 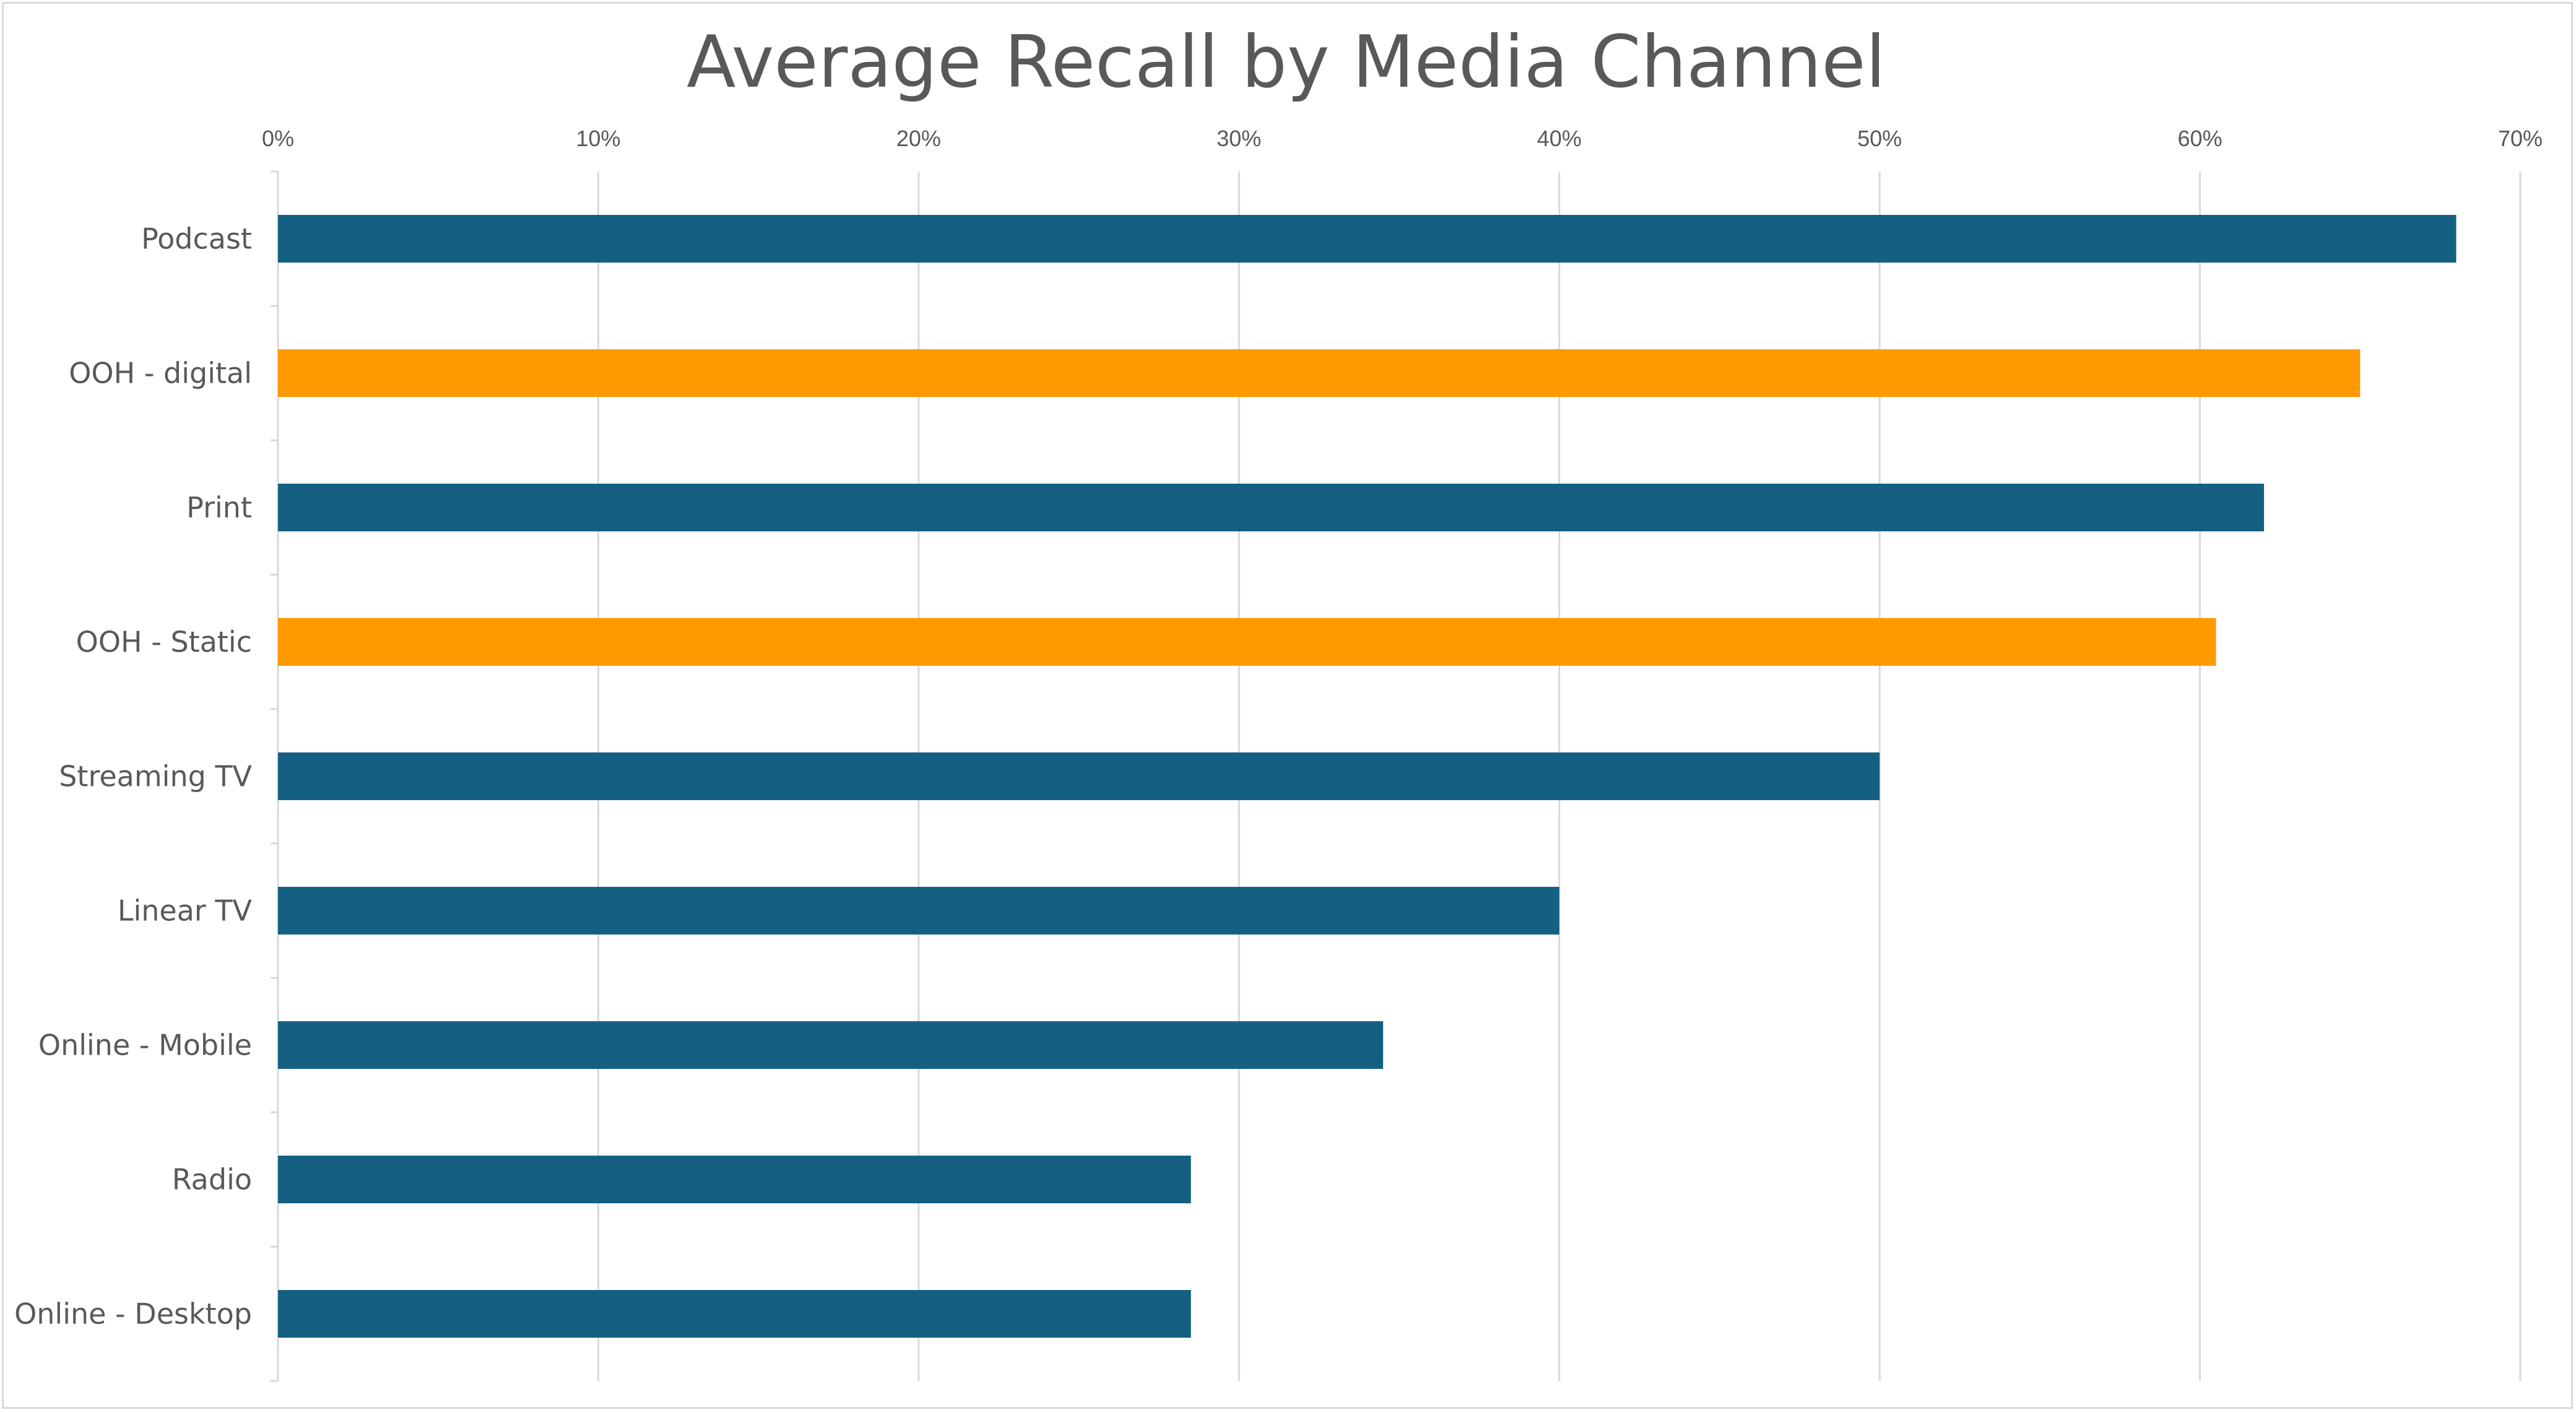 I want to click on bar-radio, so click(x=734, y=1180).